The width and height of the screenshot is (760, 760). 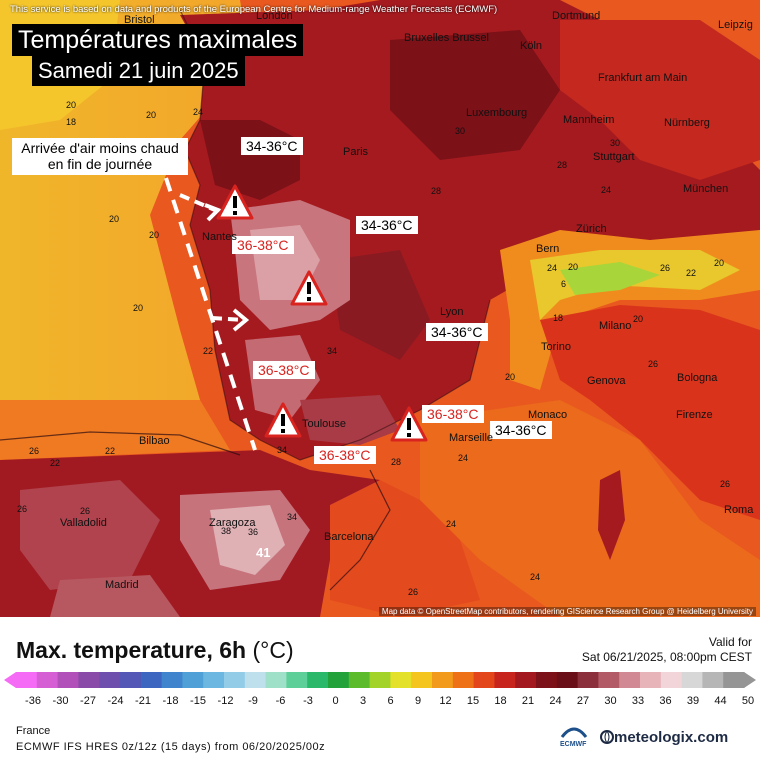 I want to click on city-label: Monaco, so click(x=548, y=415).